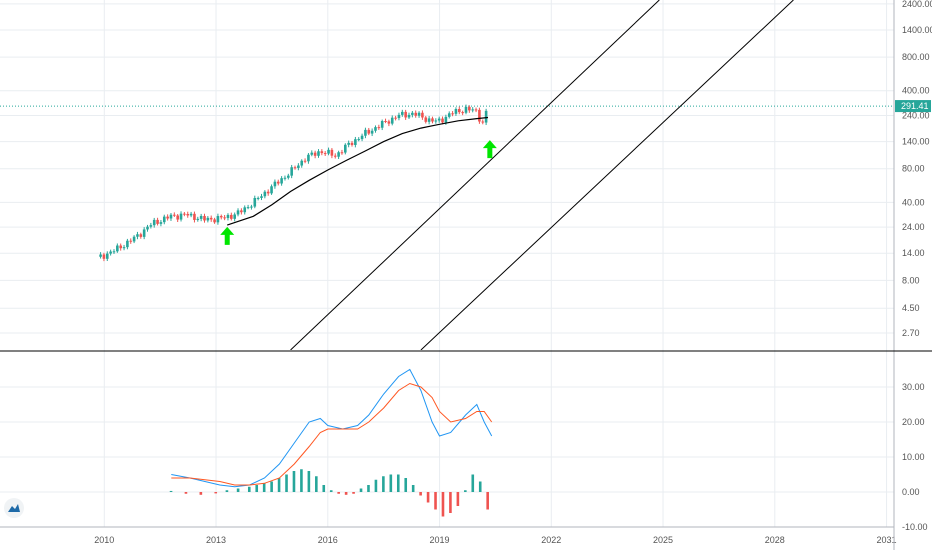  I want to click on moving-average-path, so click(358, 171).